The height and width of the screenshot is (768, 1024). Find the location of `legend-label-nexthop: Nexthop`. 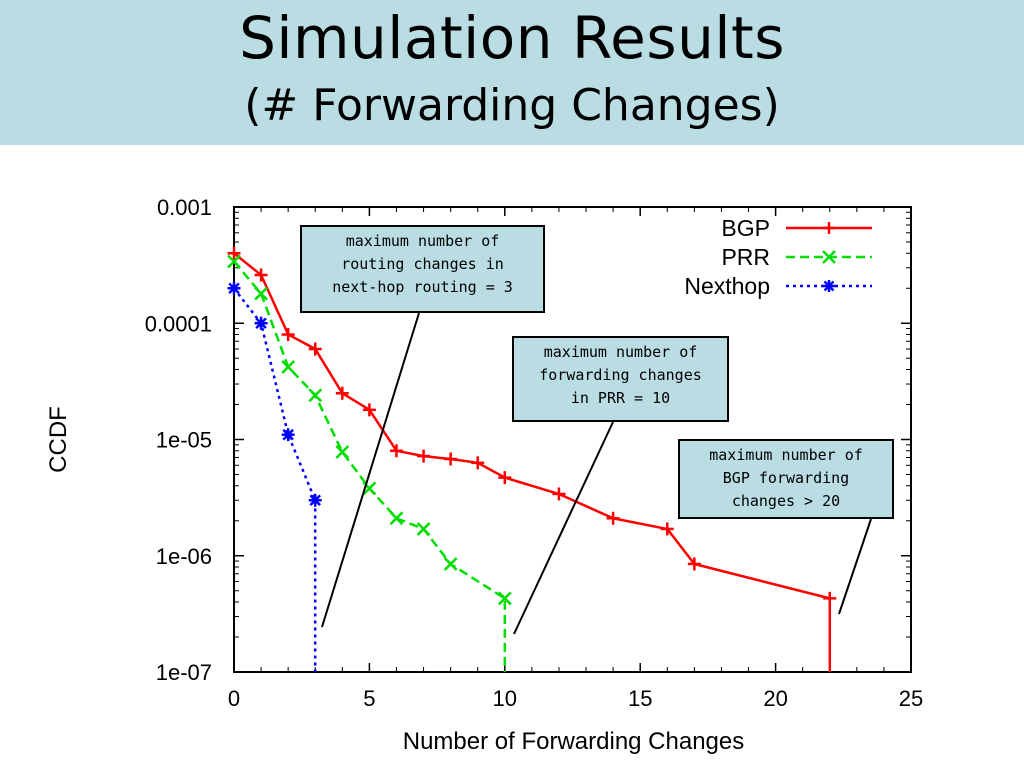

legend-label-nexthop: Nexthop is located at coordinates (727, 286).